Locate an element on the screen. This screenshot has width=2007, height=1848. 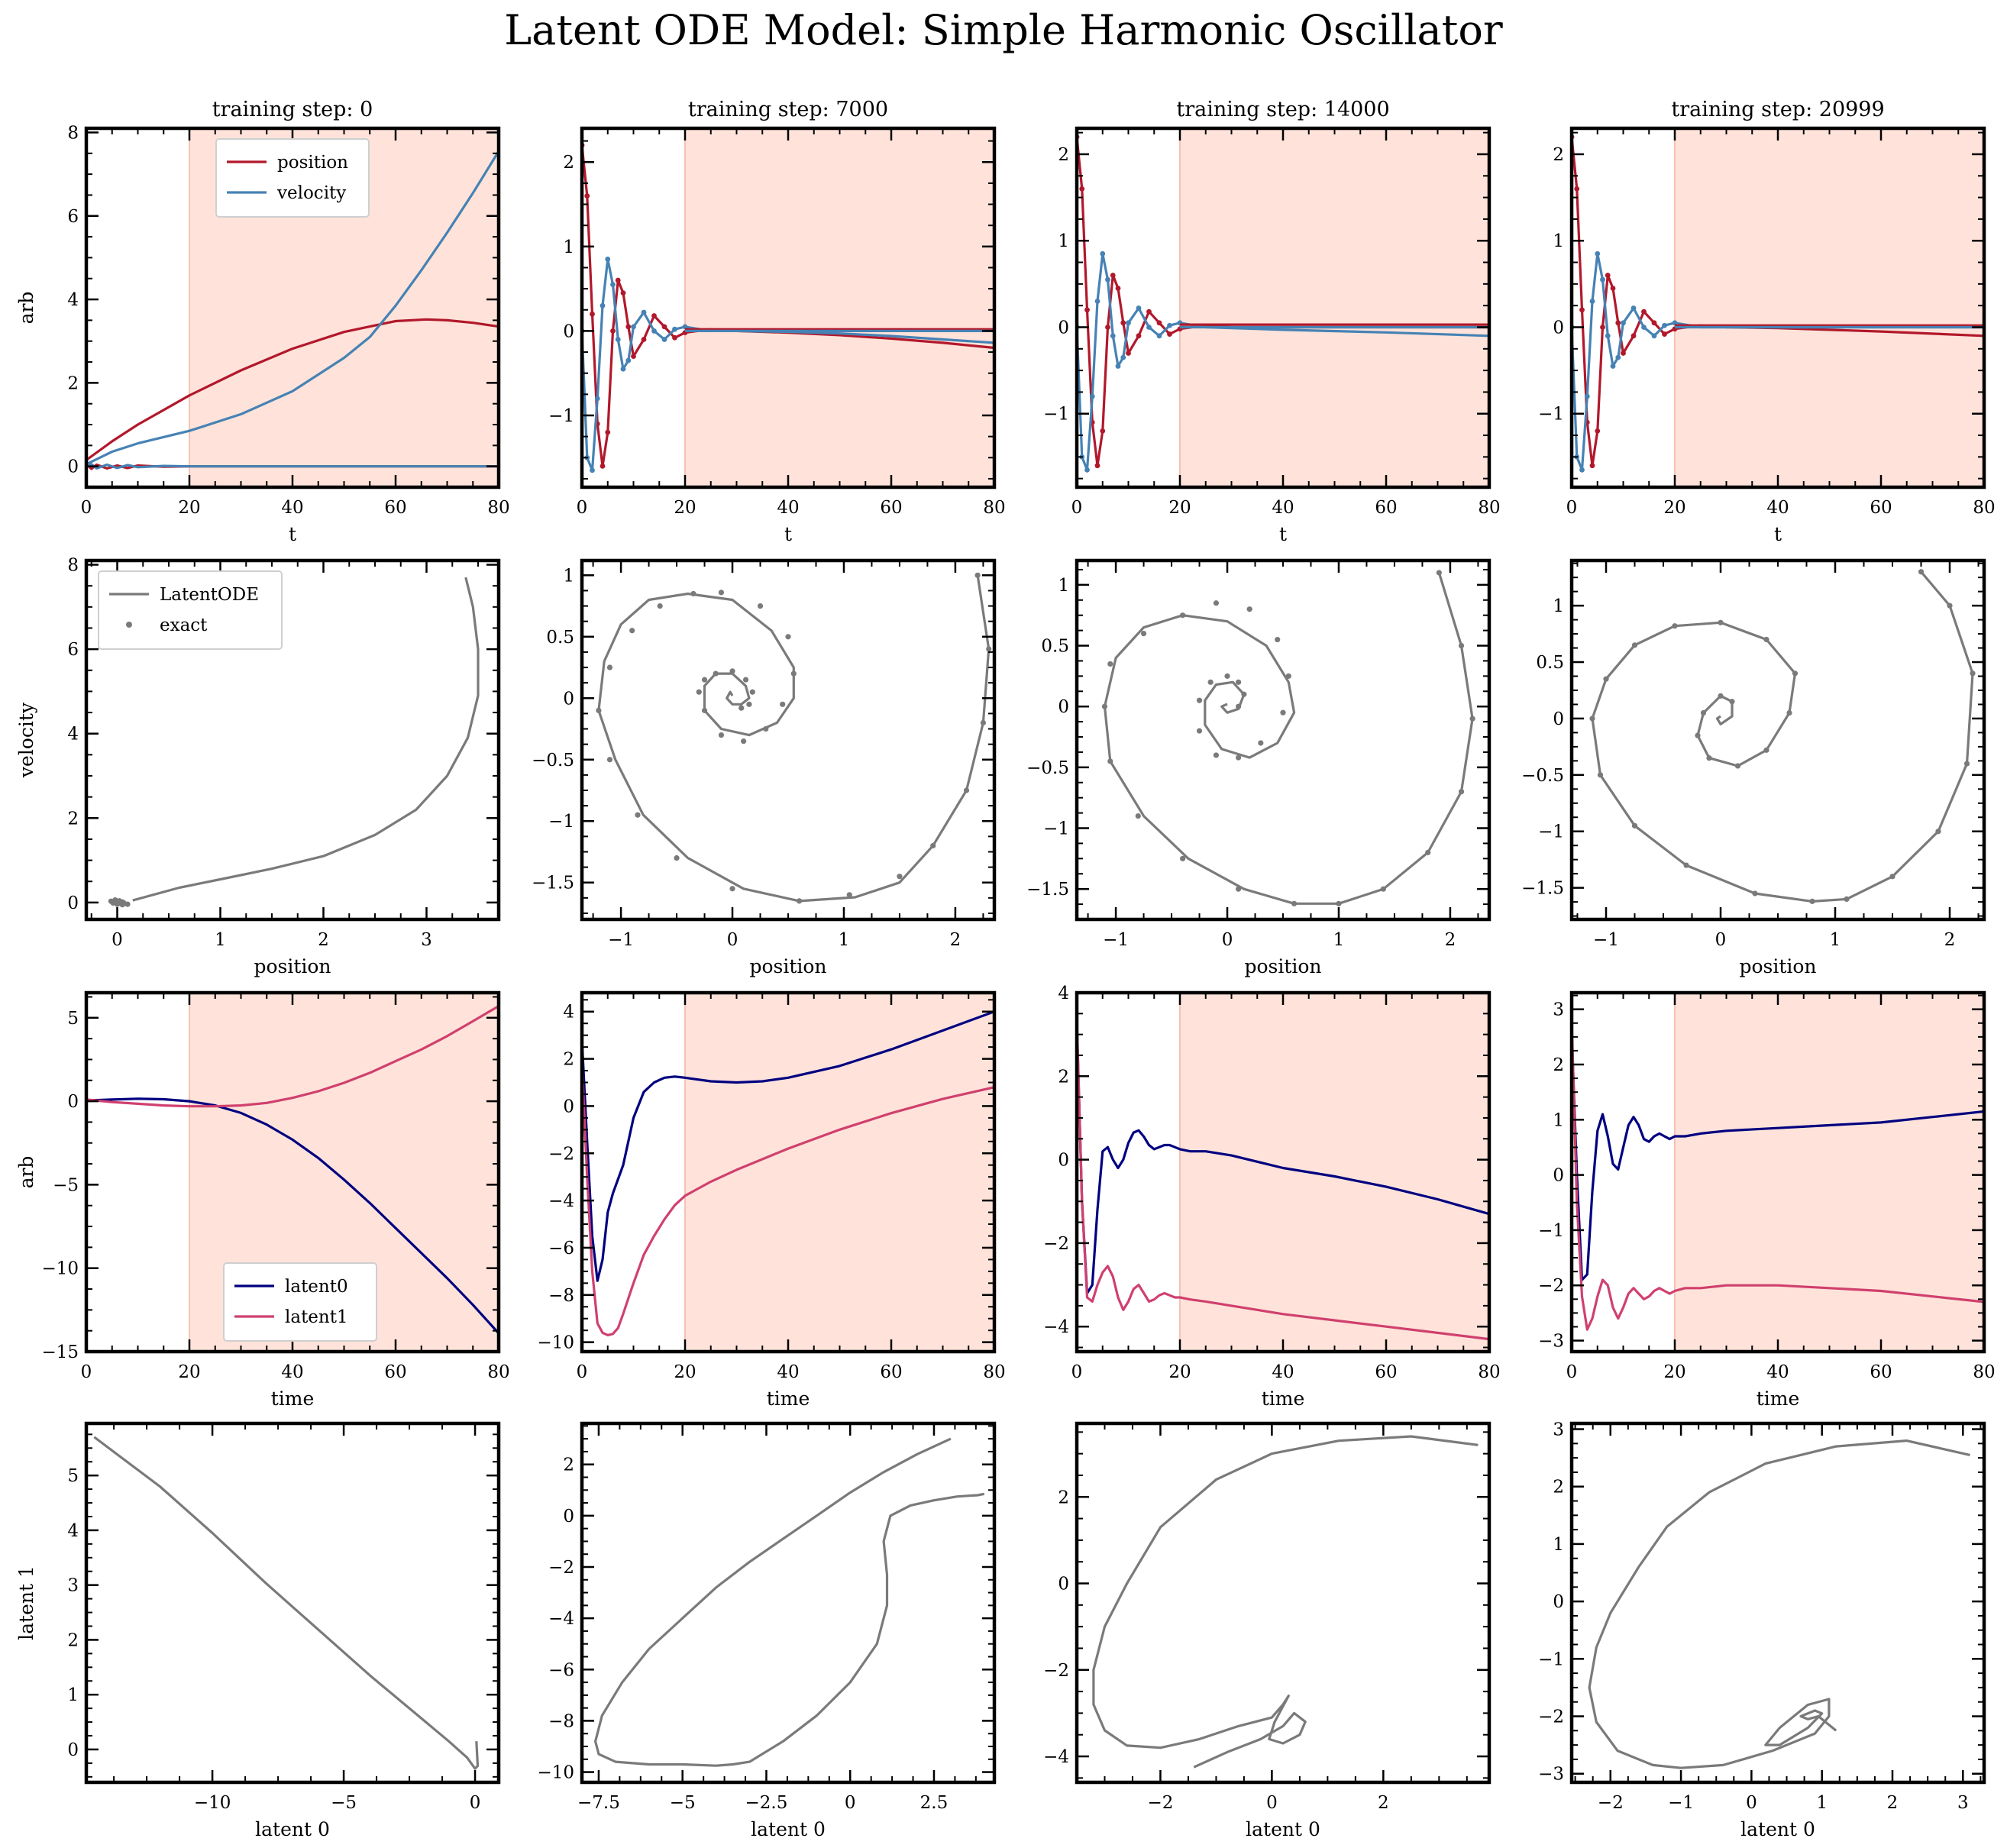
x-axis-label: time is located at coordinates (1779, 1399).